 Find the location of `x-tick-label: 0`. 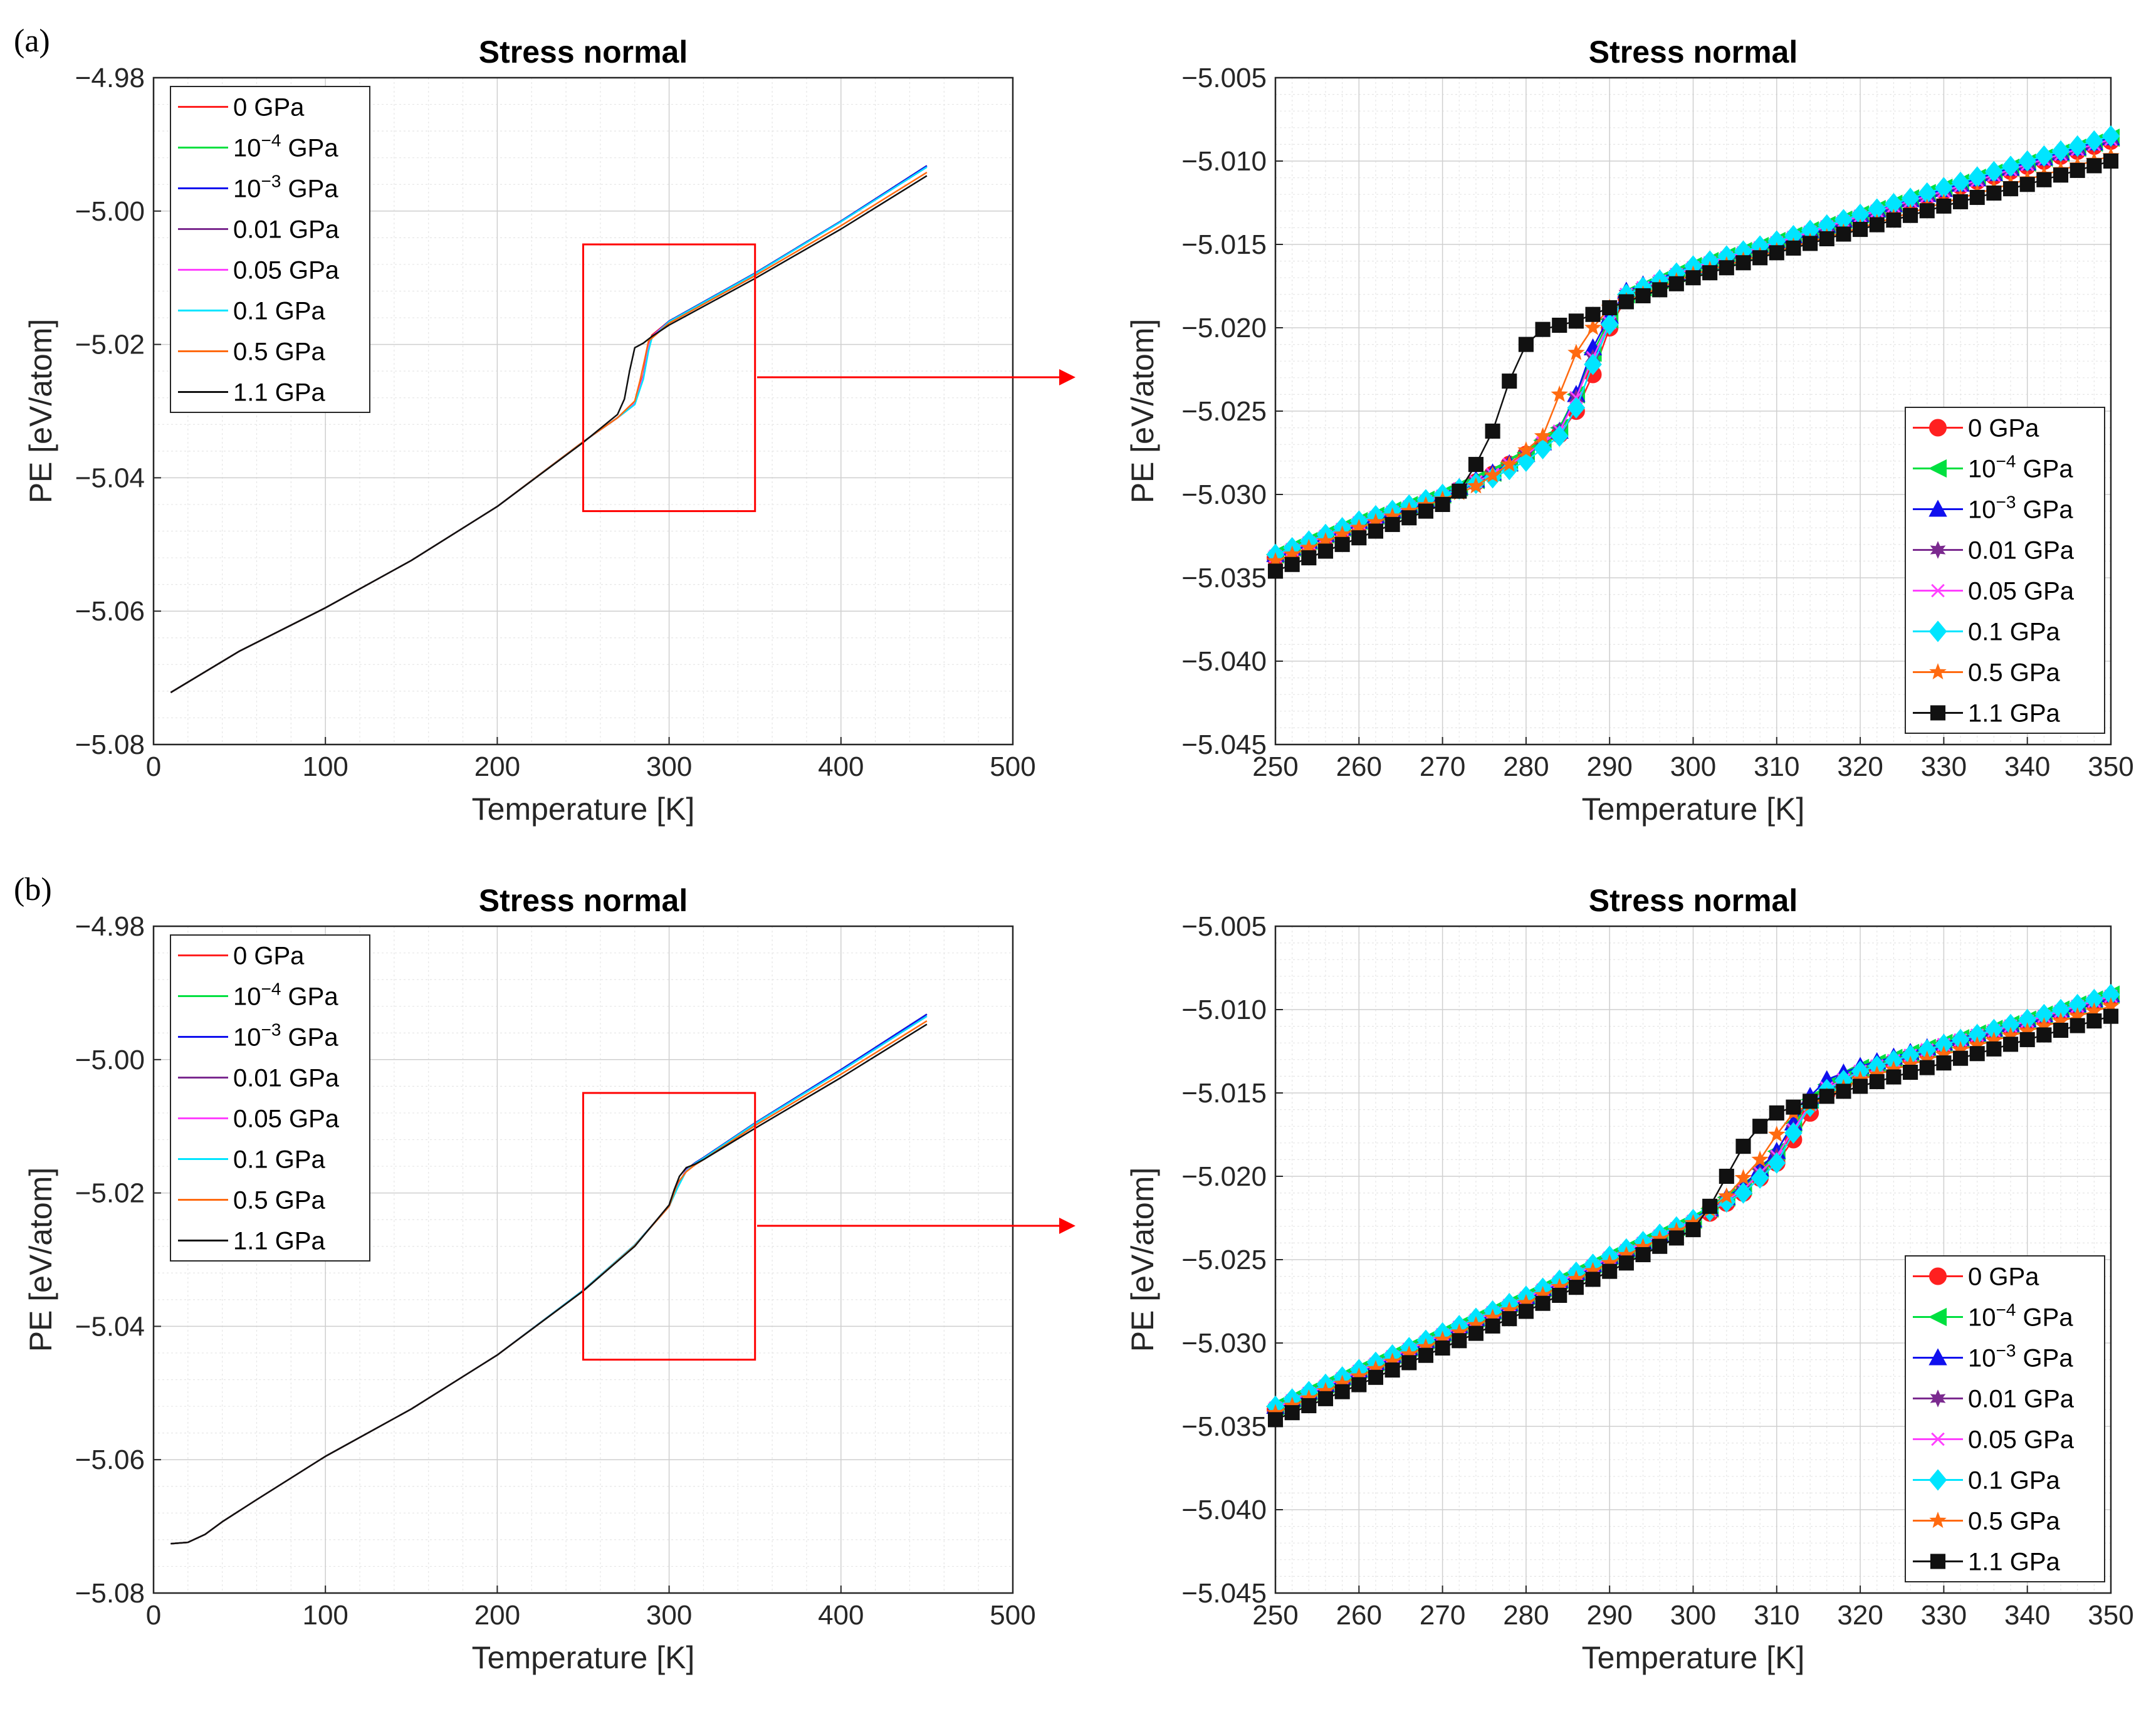

x-tick-label: 0 is located at coordinates (153, 767).